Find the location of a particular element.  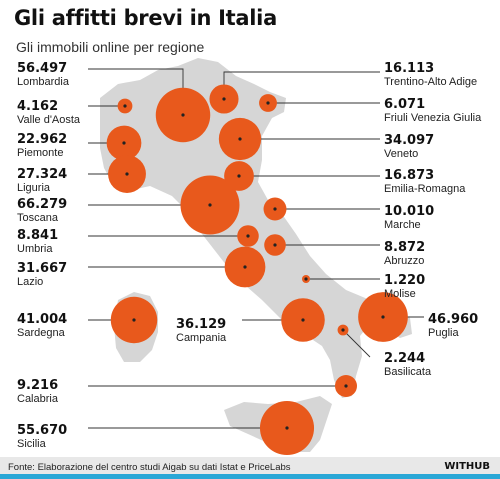

region-label-emilia-romagna: 16.873 Emilia-Romagna is located at coordinates (424, 182).